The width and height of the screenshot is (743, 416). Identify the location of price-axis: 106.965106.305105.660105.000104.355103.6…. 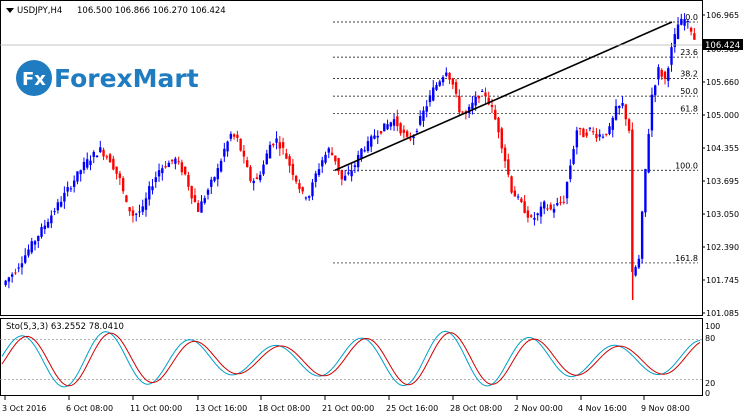
(720, 164).